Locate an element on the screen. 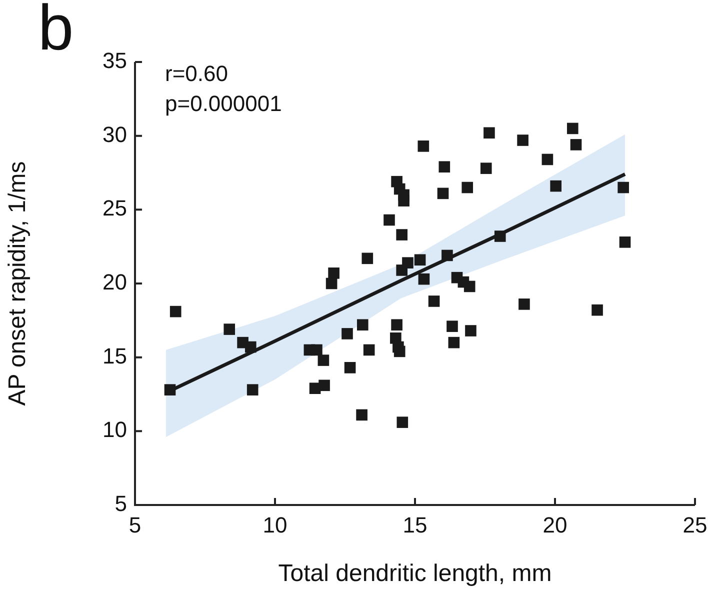 The height and width of the screenshot is (593, 728). y-tick-label: 5 is located at coordinates (120, 503).